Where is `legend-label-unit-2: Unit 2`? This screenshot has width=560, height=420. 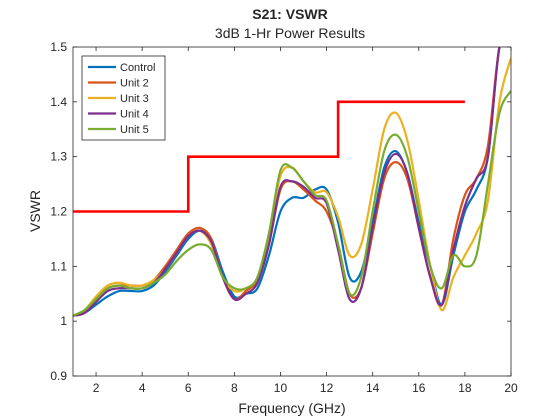 legend-label-unit-2: Unit 2 is located at coordinates (134, 84).